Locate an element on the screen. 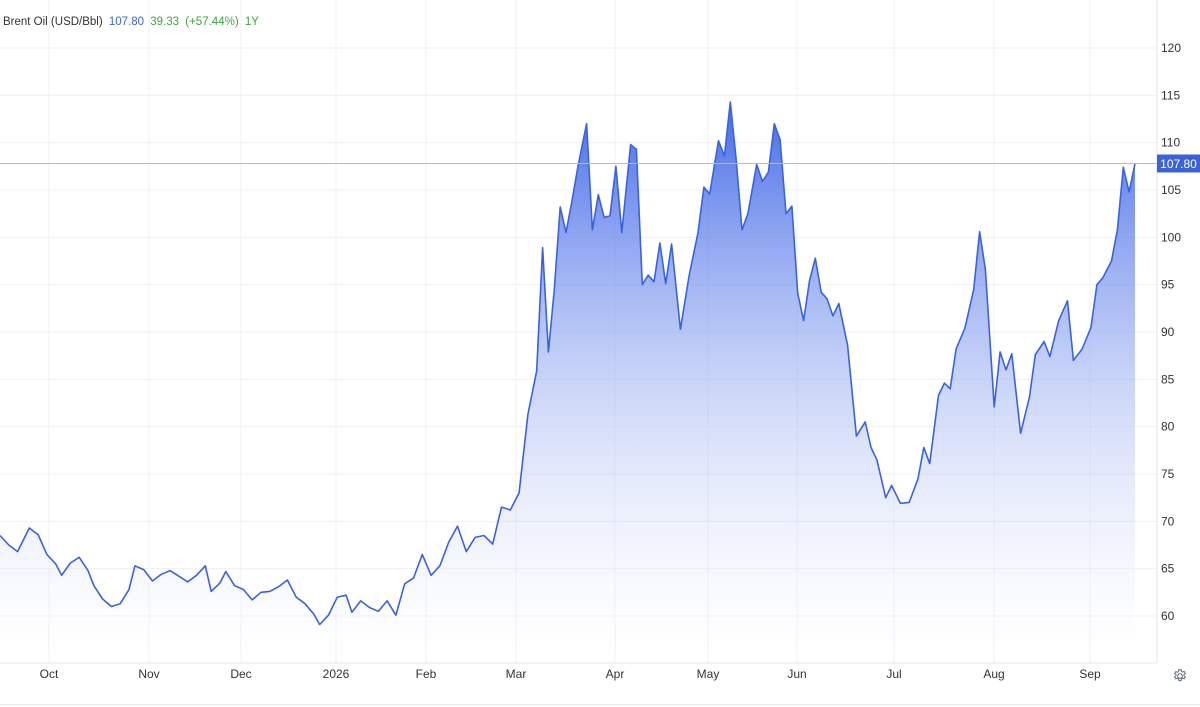 The width and height of the screenshot is (1200, 707). price-tag-label: 107.80 is located at coordinates (1178, 164).